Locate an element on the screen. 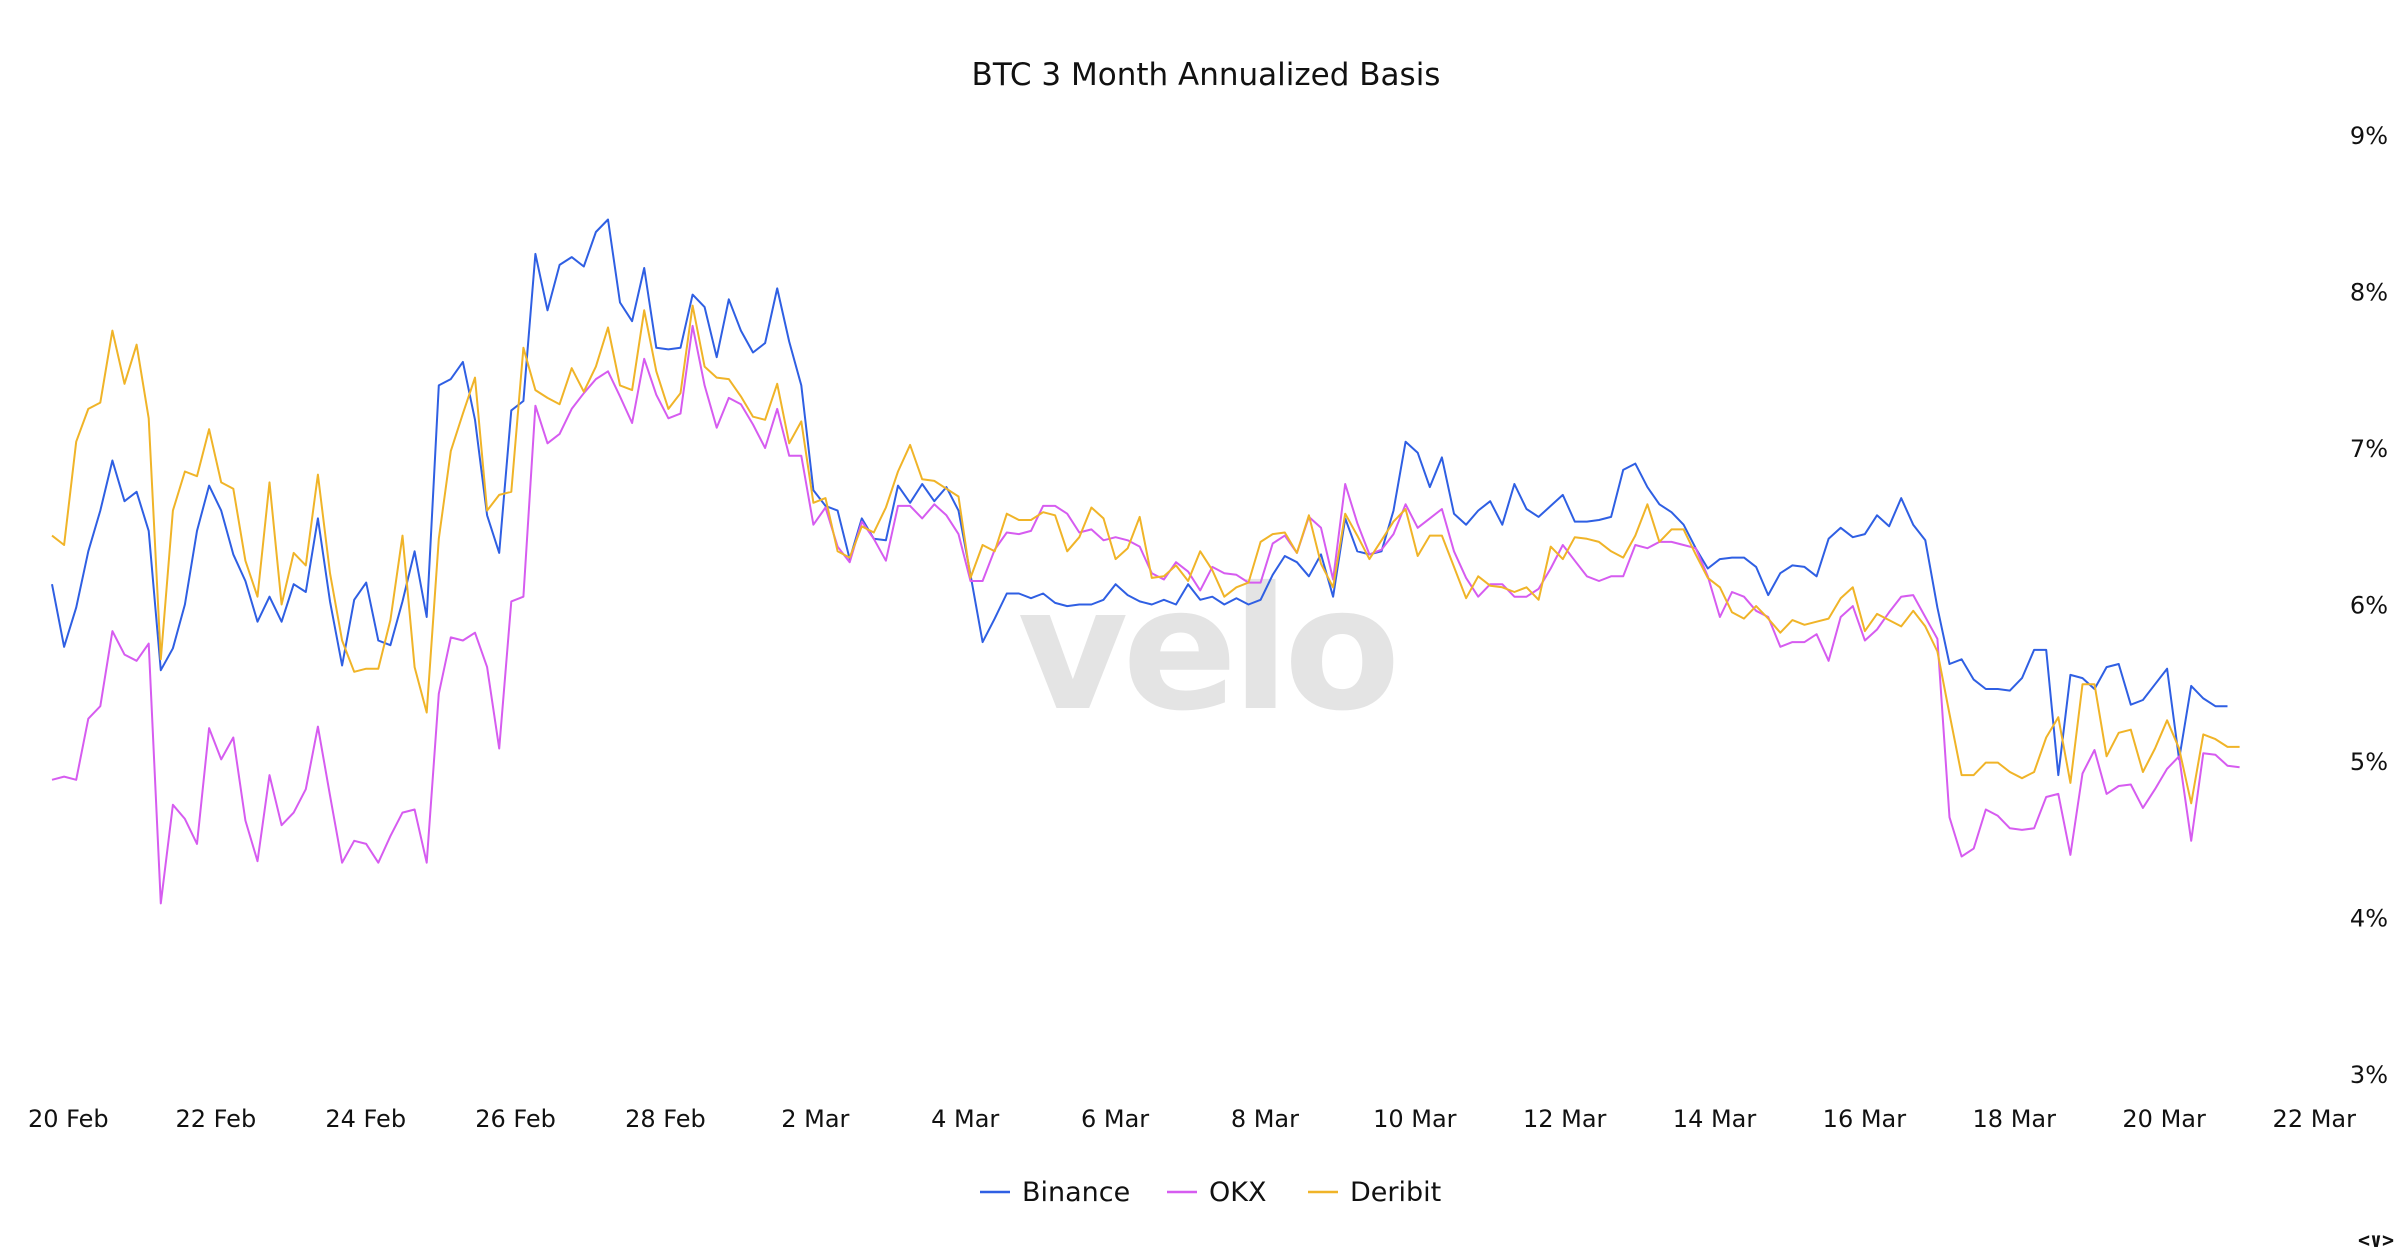 This screenshot has height=1256, width=2400. chart-title: BTC 3 Month Annualized Basis is located at coordinates (1206, 75).